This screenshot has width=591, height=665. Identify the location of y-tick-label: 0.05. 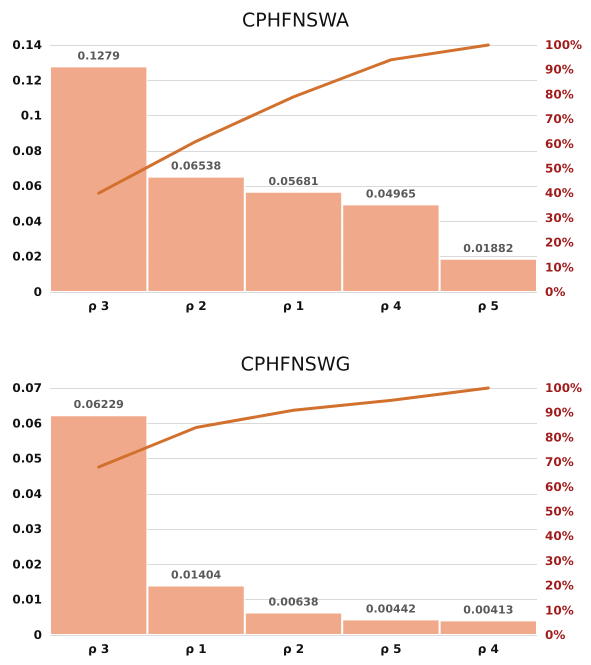
(27, 459).